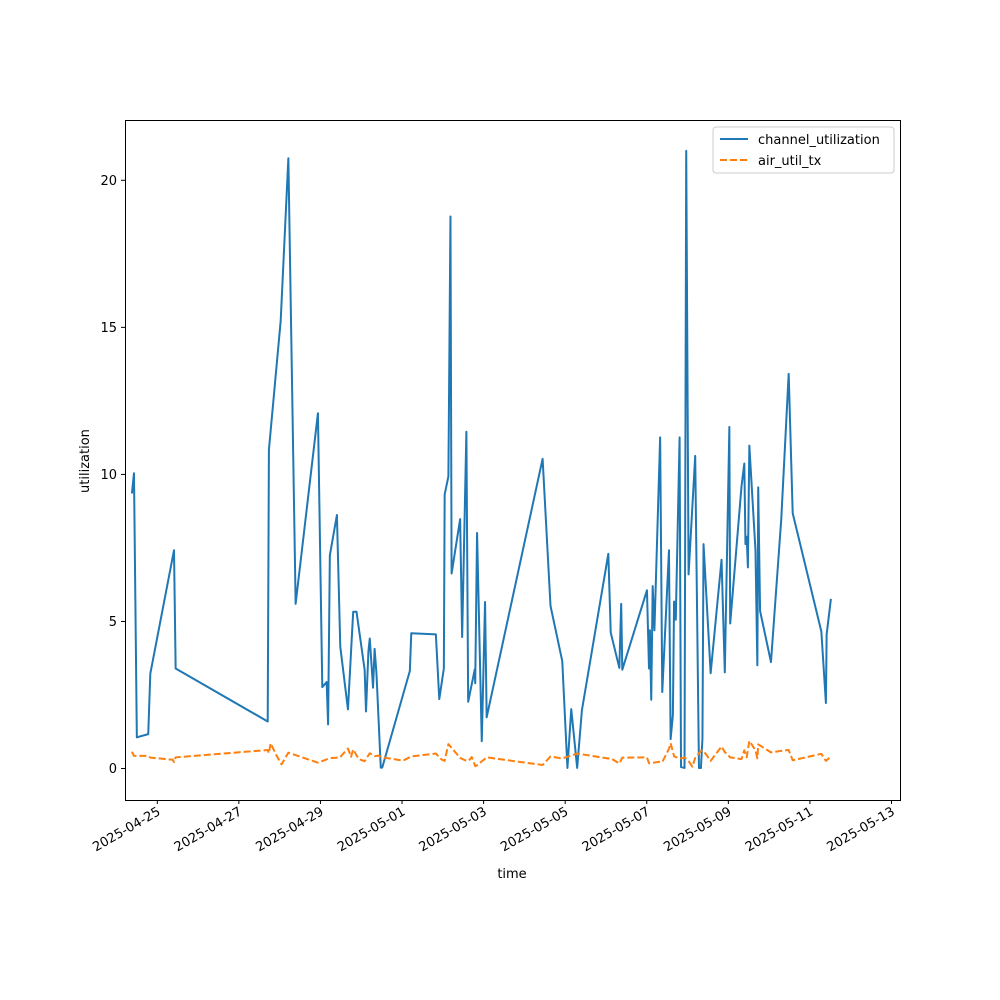 Image resolution: width=1000 pixels, height=1000 pixels. I want to click on y-tick-label: 20, so click(108, 181).